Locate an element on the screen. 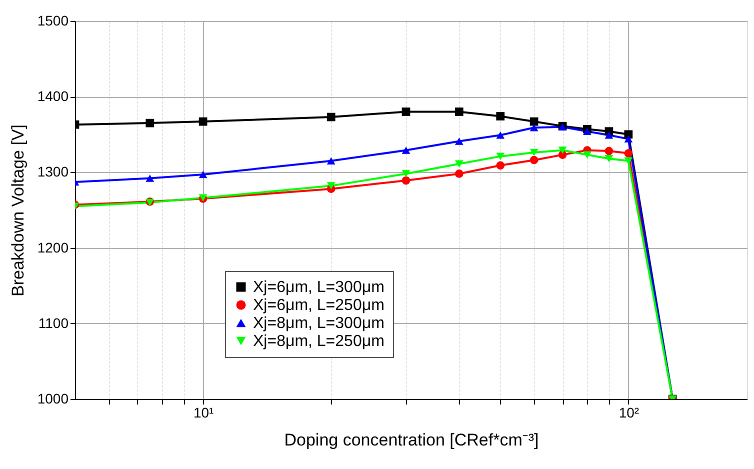  legend-label: Xj=8μm, L=300μm is located at coordinates (318, 323).